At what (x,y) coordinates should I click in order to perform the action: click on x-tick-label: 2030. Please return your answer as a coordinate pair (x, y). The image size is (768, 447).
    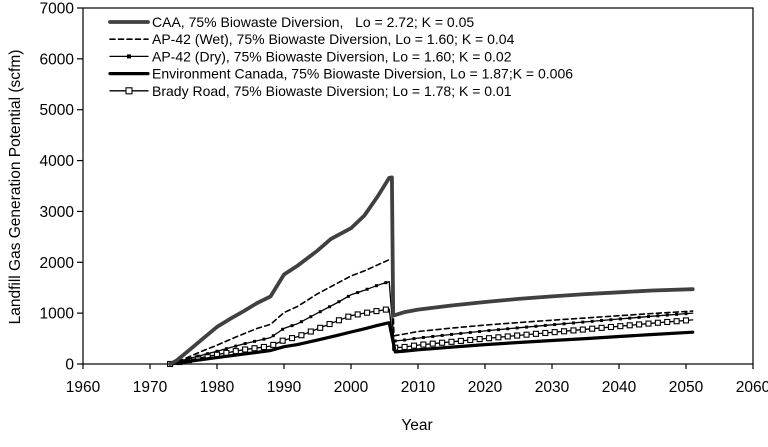
    Looking at the image, I should click on (552, 387).